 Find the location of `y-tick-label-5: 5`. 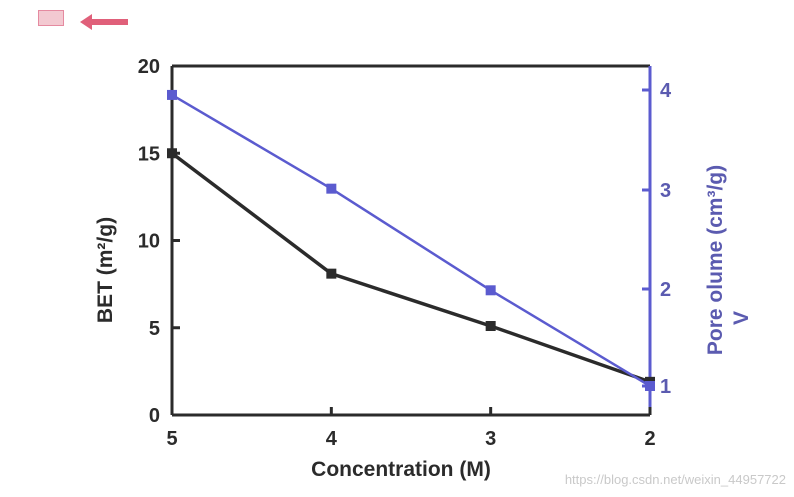

y-tick-label-5: 5 is located at coordinates (154, 329).